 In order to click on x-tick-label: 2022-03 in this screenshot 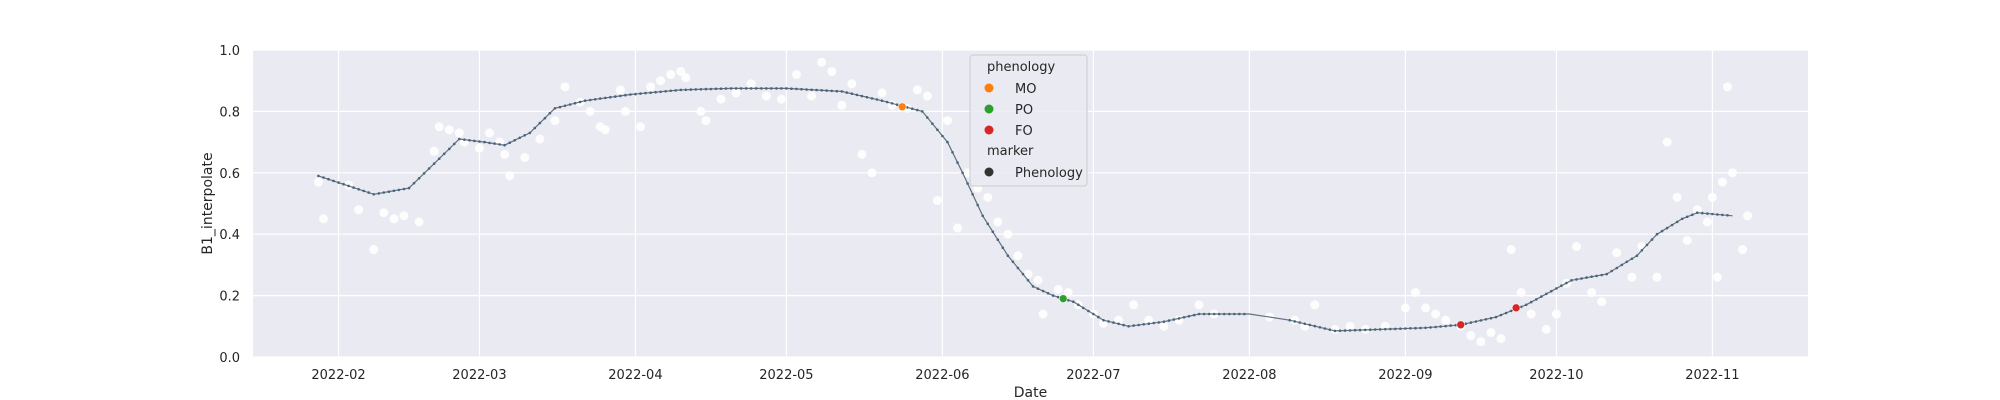, I will do `click(479, 375)`.